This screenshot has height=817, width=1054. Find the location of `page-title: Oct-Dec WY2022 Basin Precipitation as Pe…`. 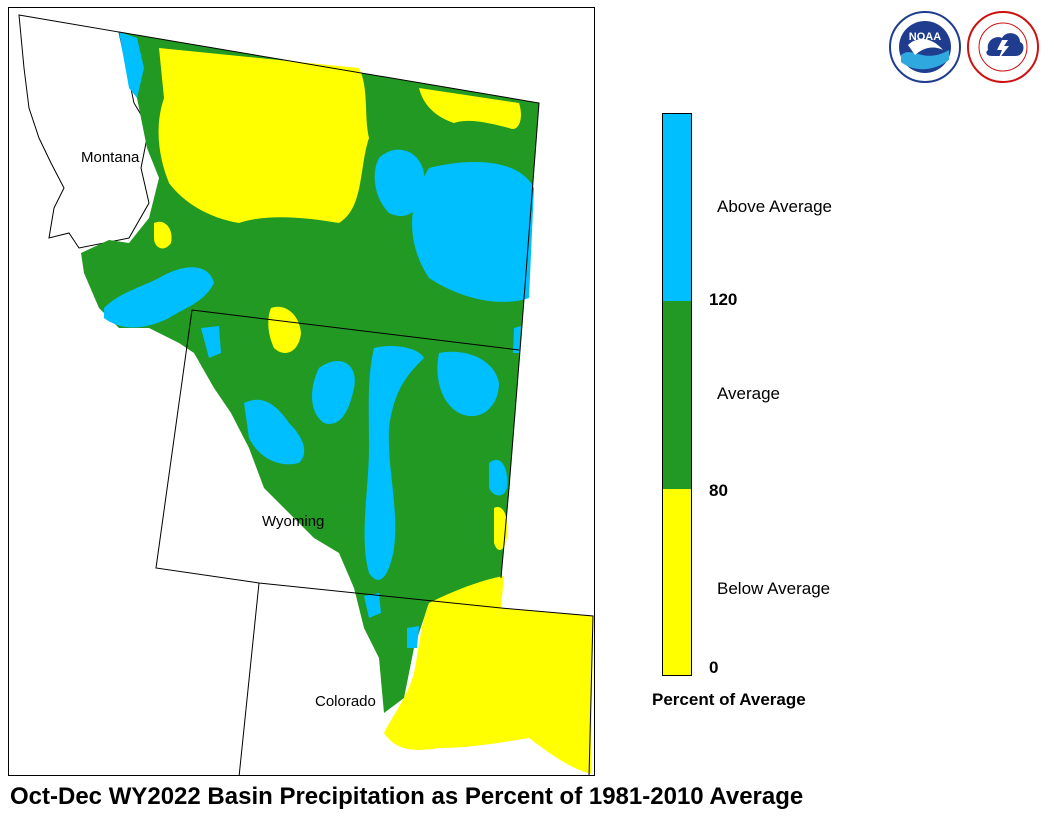

page-title: Oct-Dec WY2022 Basin Precipitation as Pe… is located at coordinates (407, 796).